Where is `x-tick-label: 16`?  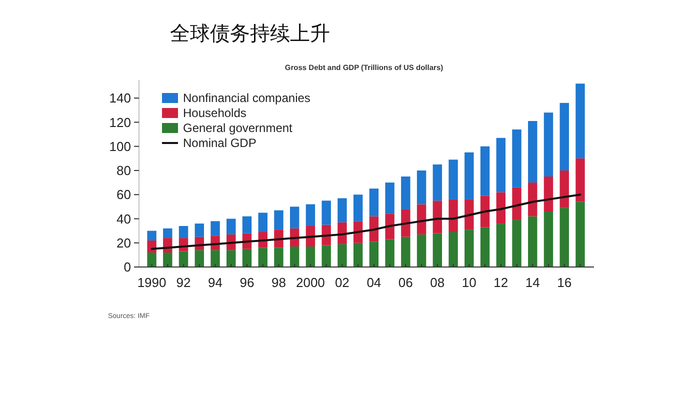
x-tick-label: 16 is located at coordinates (564, 282).